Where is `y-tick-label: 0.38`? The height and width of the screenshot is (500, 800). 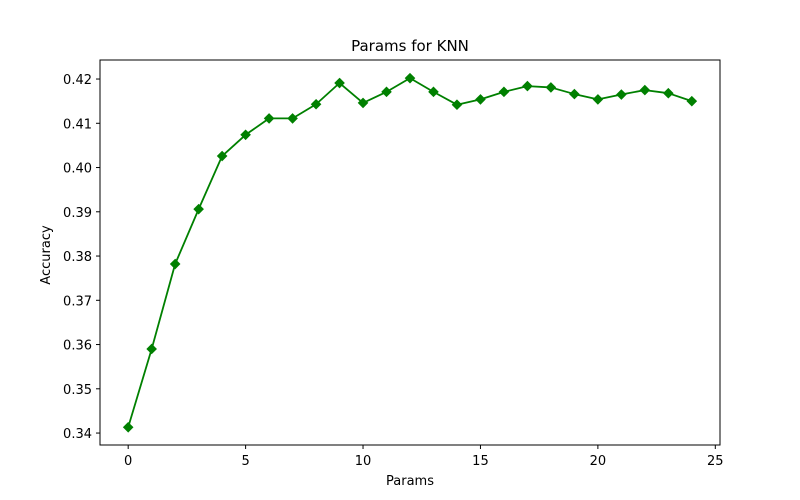
y-tick-label: 0.38 is located at coordinates (77, 257).